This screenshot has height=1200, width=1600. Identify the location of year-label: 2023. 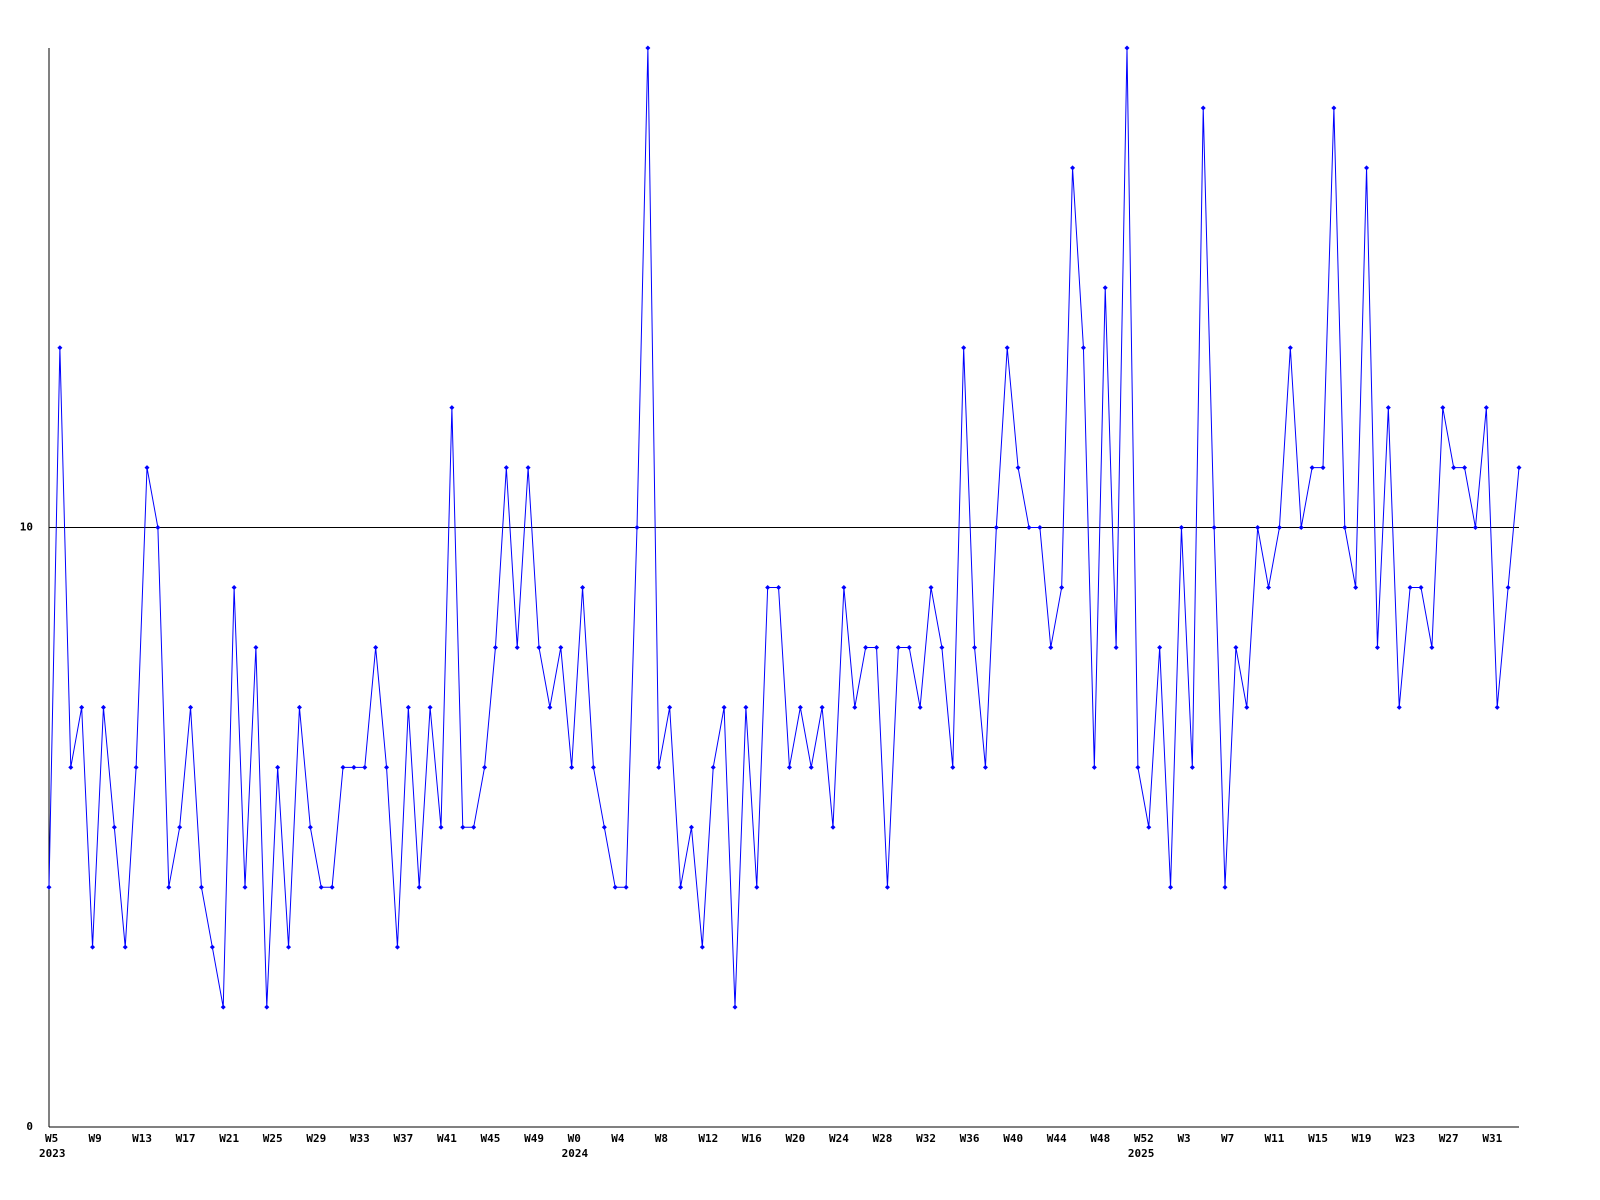
(52, 1153).